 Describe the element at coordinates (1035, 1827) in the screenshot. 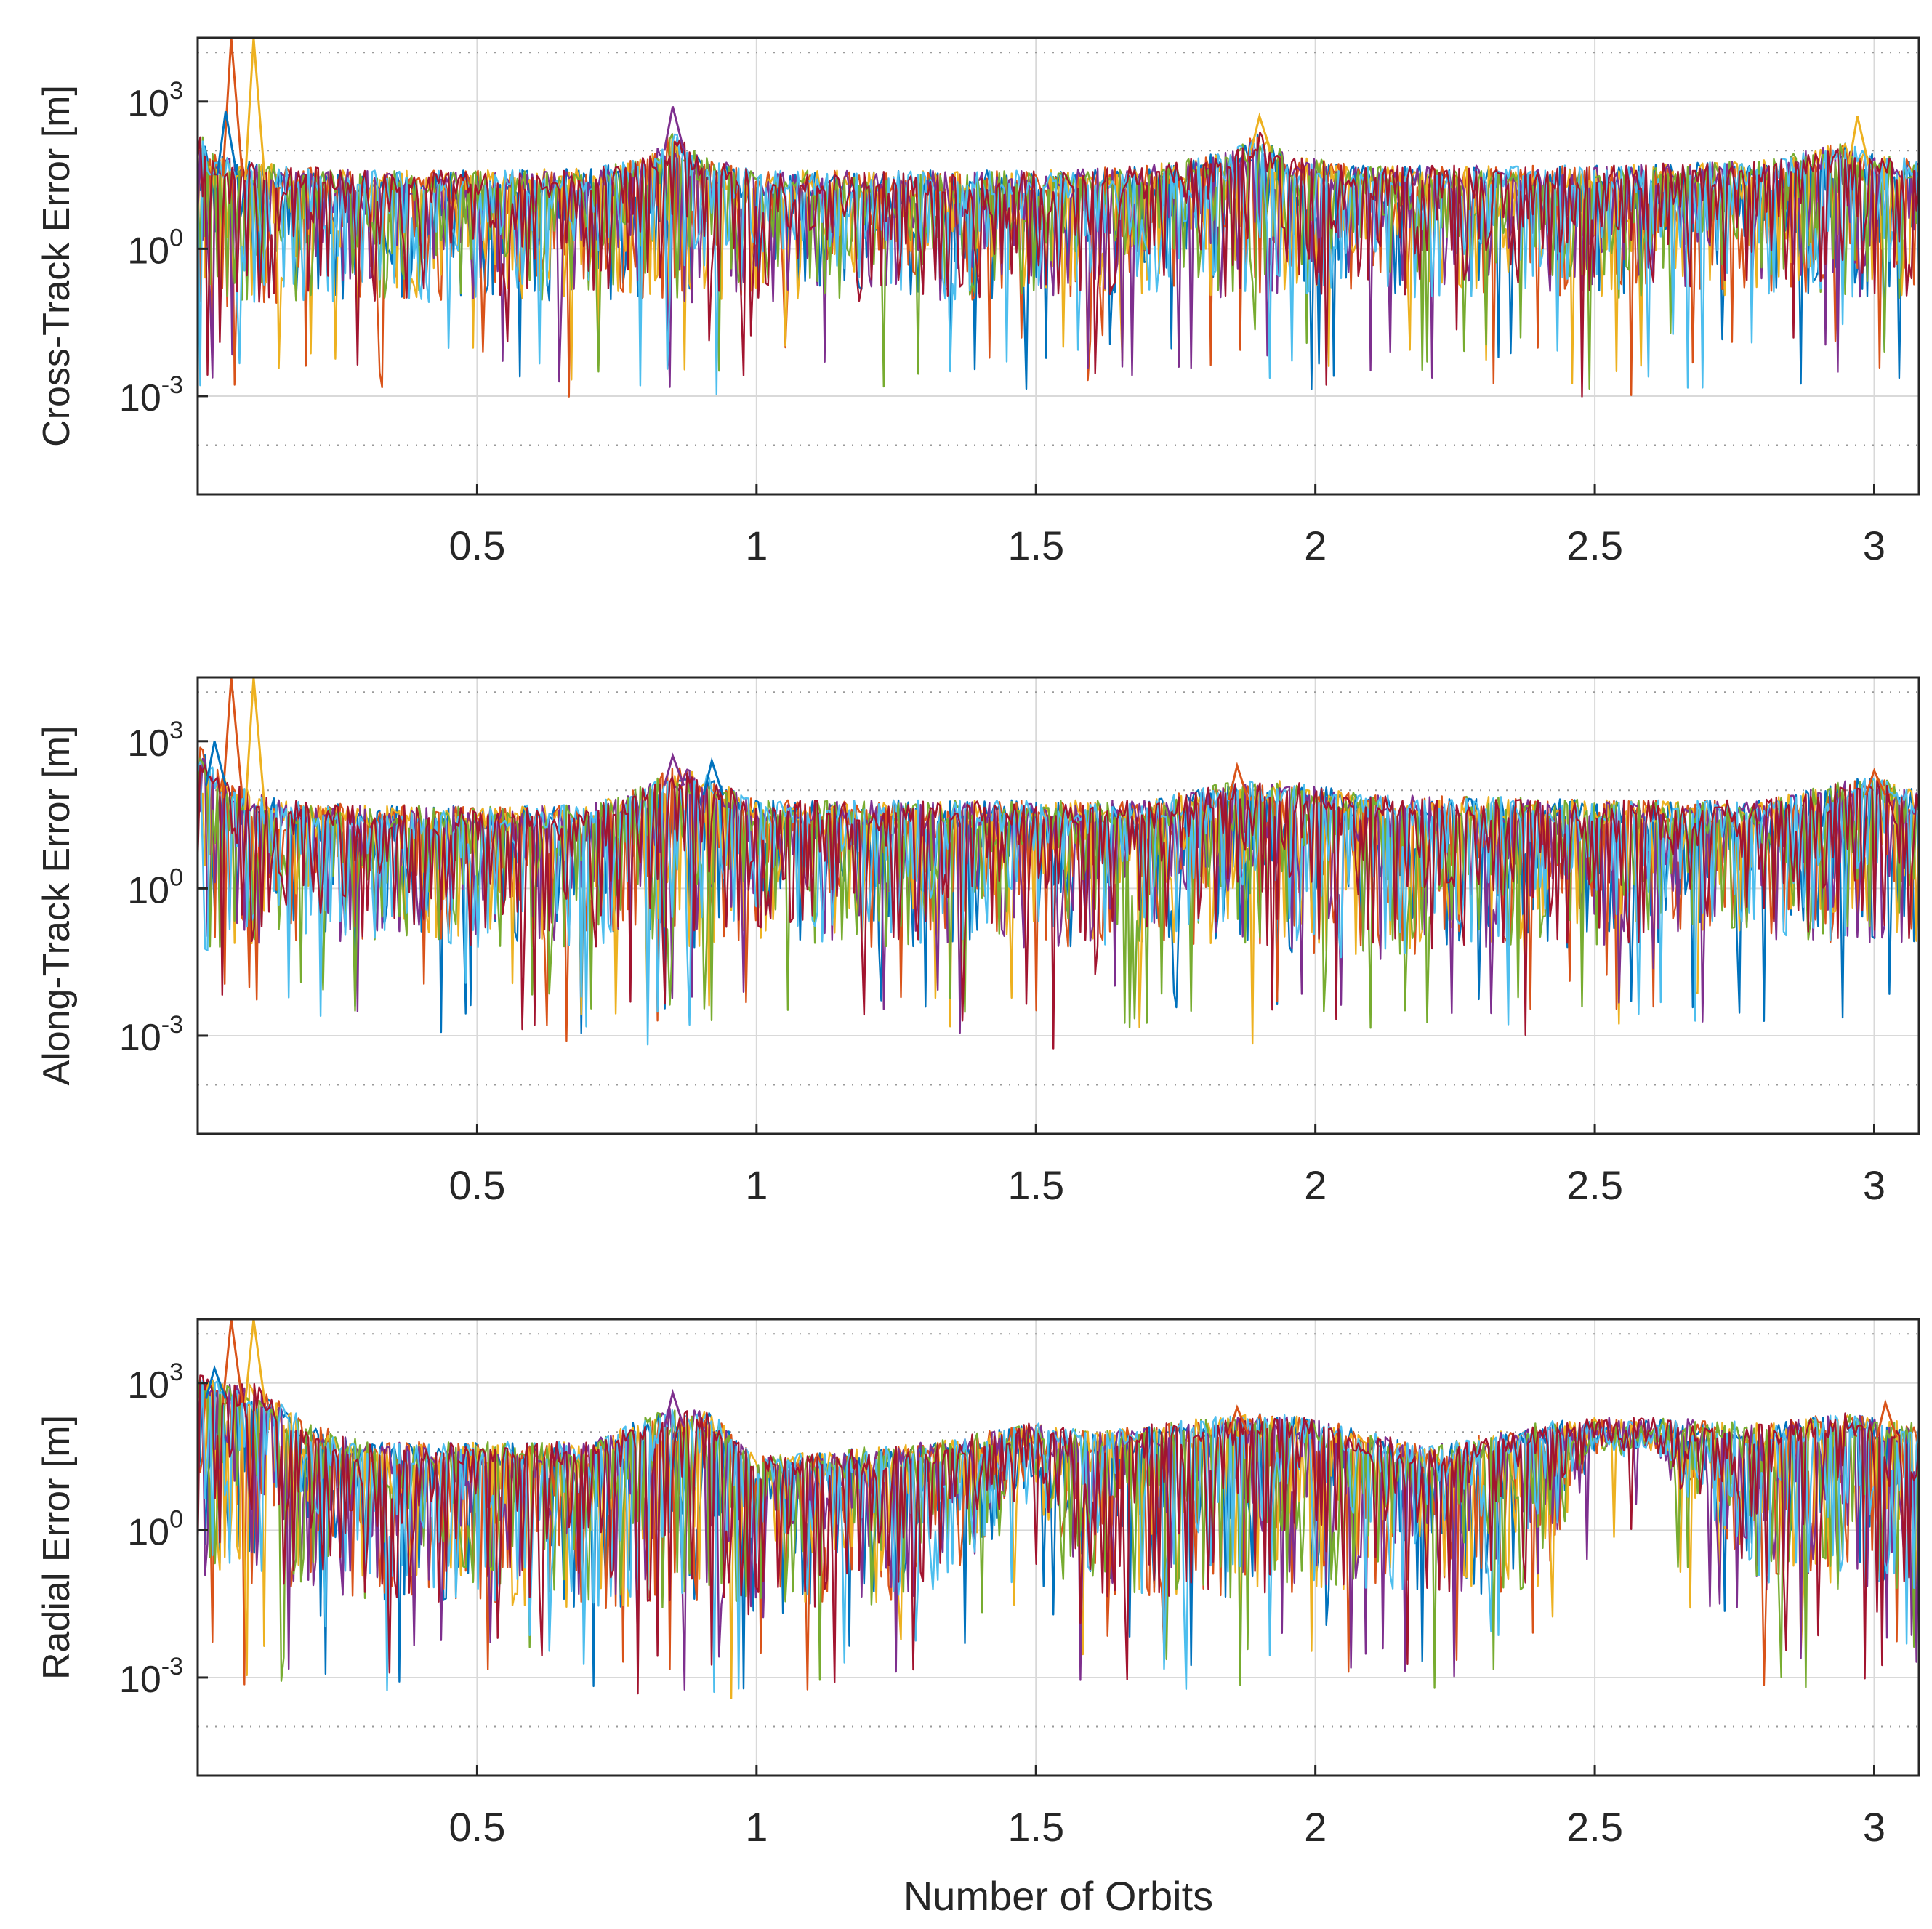

I see `radial-x-tick-label: 1.5` at that location.